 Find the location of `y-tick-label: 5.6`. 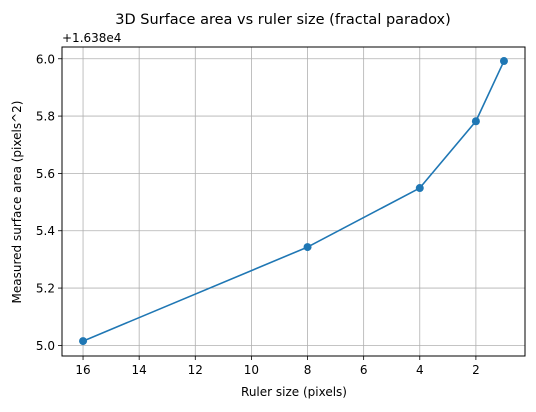

y-tick-label: 5.6 is located at coordinates (45, 174).